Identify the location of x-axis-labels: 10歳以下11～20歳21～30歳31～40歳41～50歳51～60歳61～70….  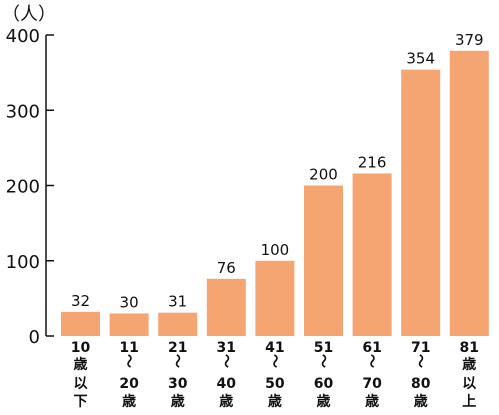
(275, 375).